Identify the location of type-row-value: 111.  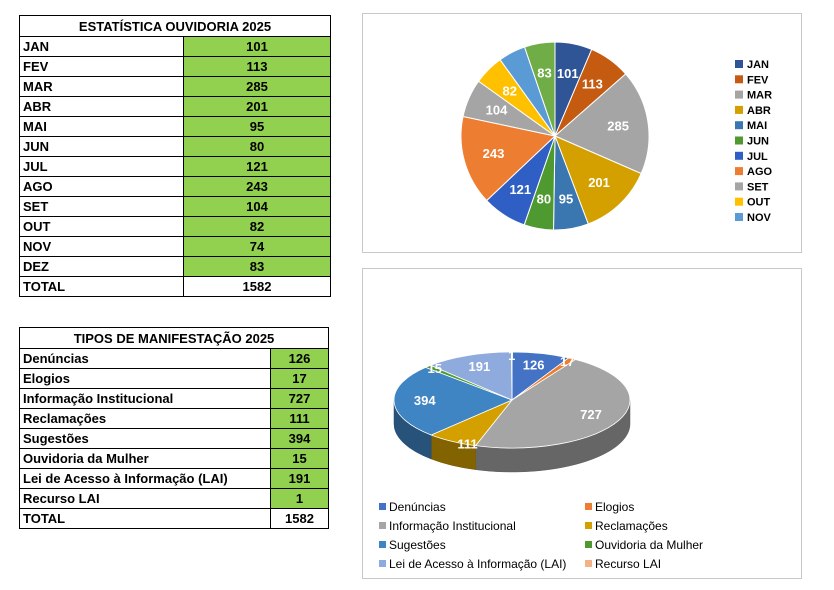
(299, 418).